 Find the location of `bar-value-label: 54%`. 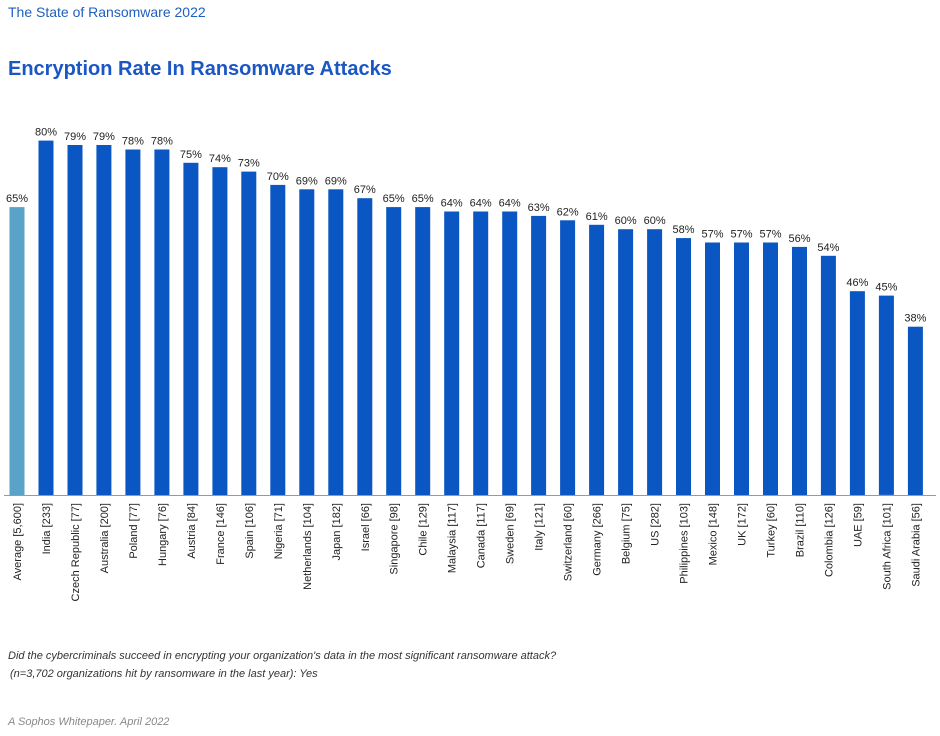

bar-value-label: 54% is located at coordinates (828, 248).